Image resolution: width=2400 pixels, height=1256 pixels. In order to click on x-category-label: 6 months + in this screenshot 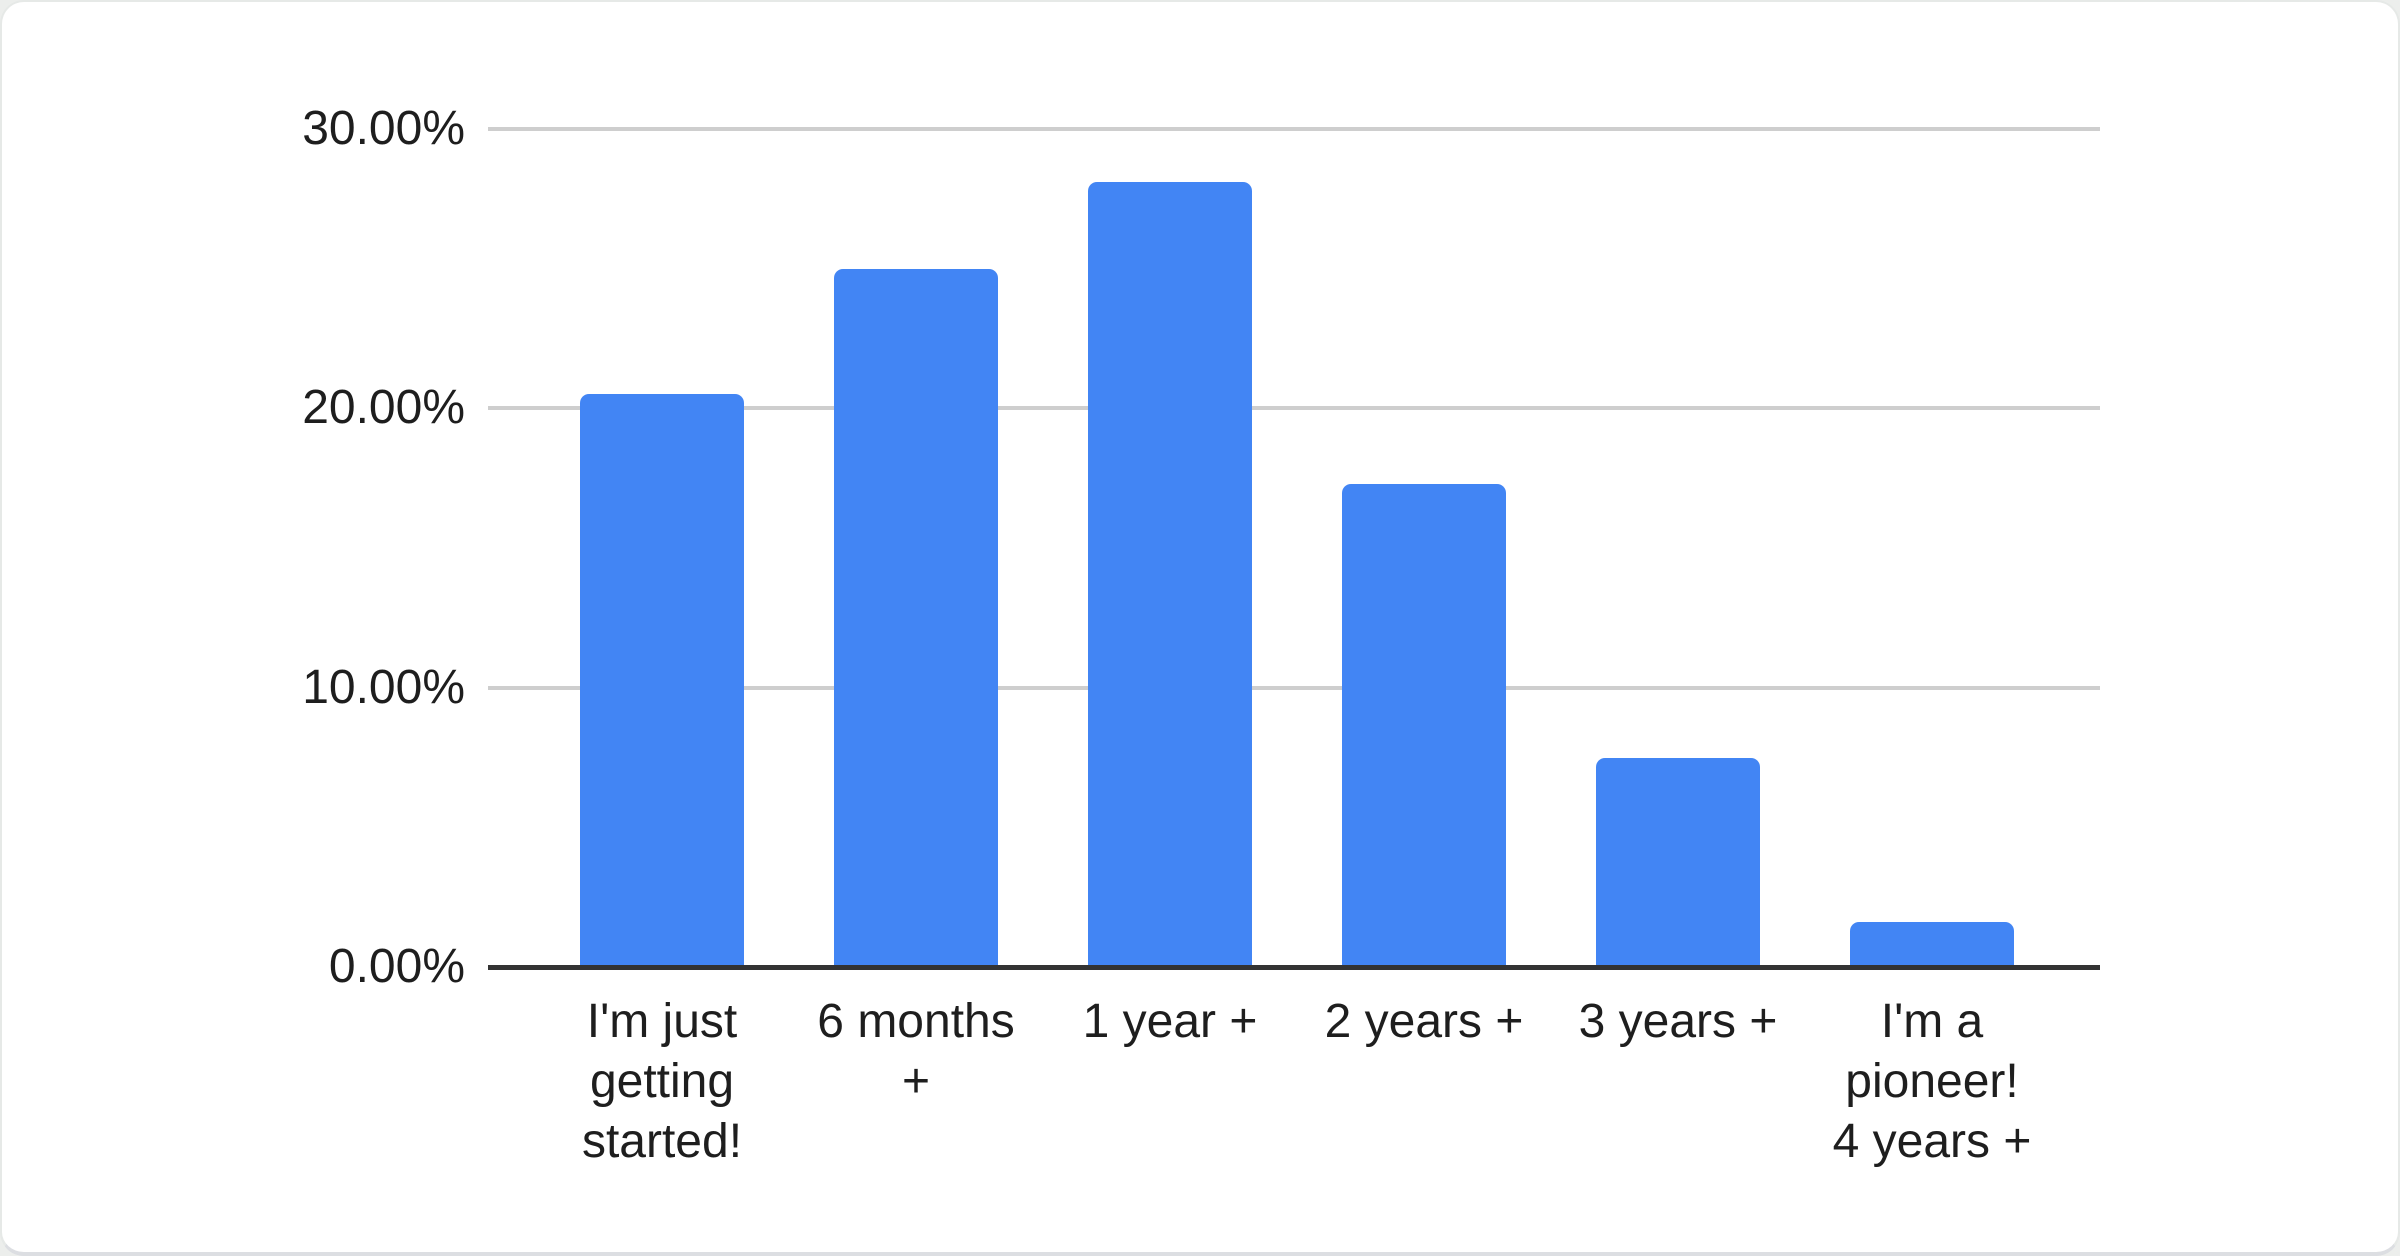, I will do `click(916, 1052)`.